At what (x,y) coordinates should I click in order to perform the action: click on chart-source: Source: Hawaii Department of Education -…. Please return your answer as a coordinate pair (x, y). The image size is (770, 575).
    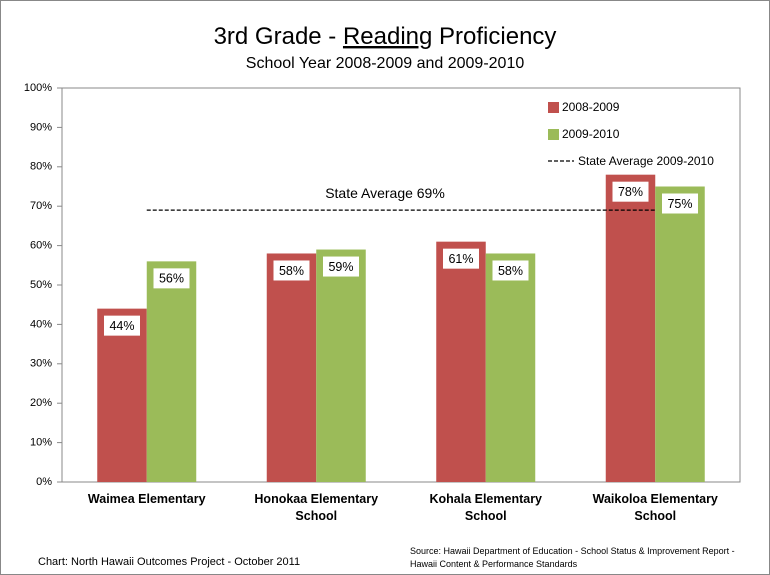
    Looking at the image, I should click on (572, 557).